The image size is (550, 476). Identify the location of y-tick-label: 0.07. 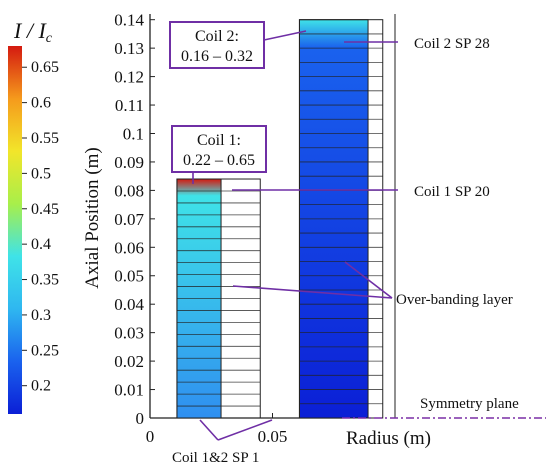
(129, 219).